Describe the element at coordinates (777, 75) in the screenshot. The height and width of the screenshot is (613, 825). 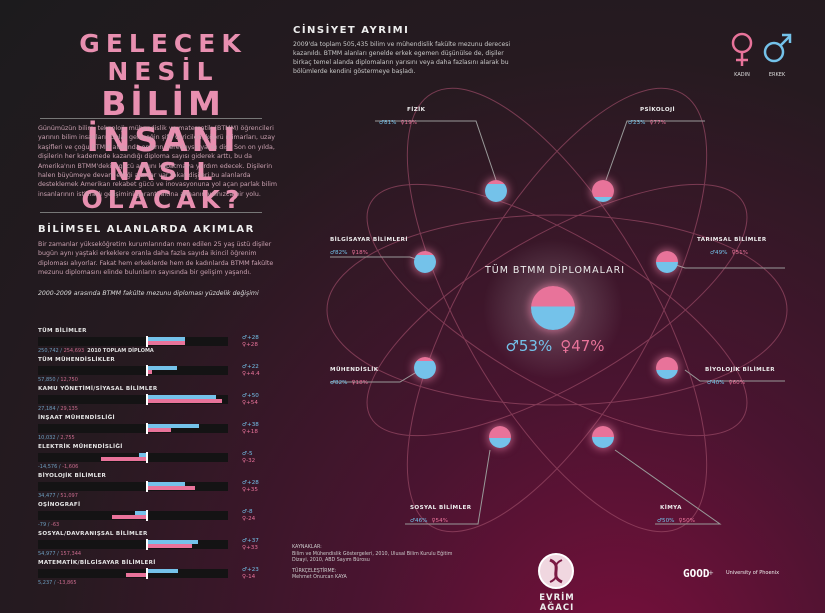
I see `legend-male-label: ERKEK` at that location.